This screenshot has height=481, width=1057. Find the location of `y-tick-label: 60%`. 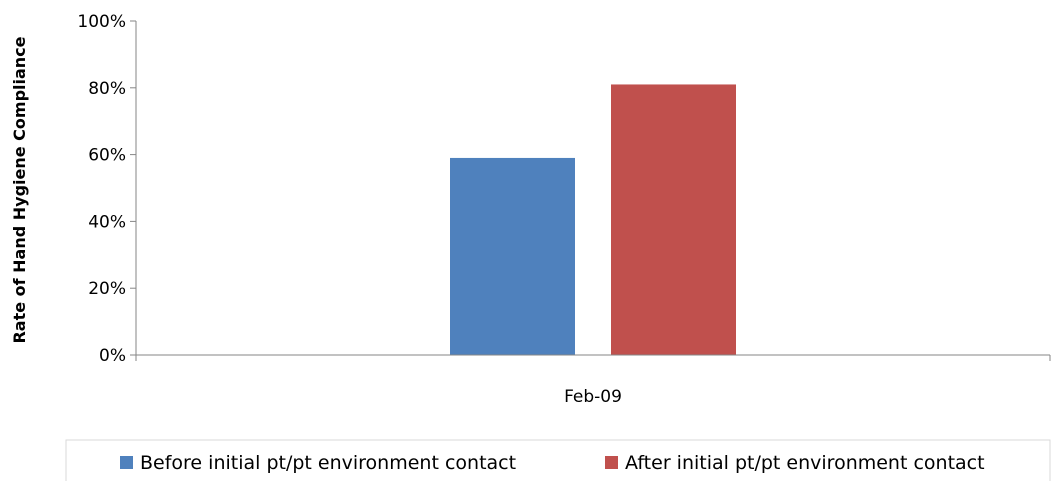

y-tick-label: 60% is located at coordinates (107, 156).